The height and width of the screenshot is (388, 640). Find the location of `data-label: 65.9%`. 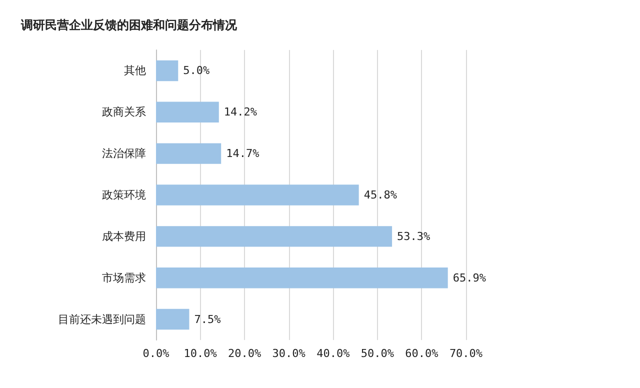

data-label: 65.9% is located at coordinates (469, 277).